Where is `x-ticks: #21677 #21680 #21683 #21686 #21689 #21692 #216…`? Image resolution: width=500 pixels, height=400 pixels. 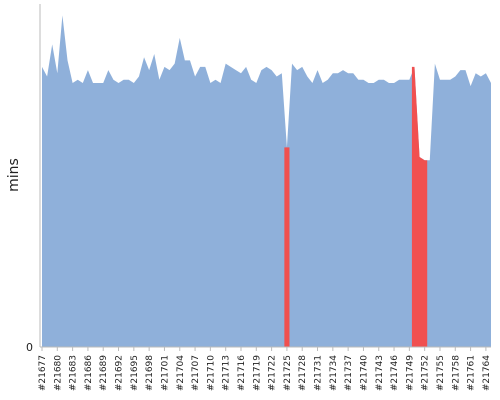
x-ticks: #21677 #21680 #21683 #21686 #21689 #21692 #216… is located at coordinates (265, 369).